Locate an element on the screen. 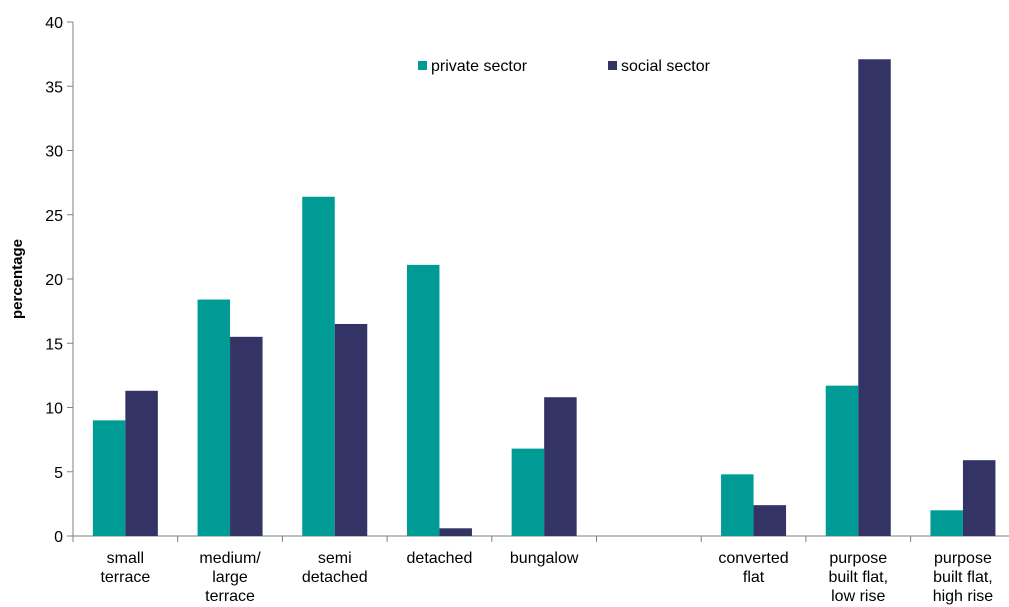  y-tick-label: 40 is located at coordinates (54, 23).